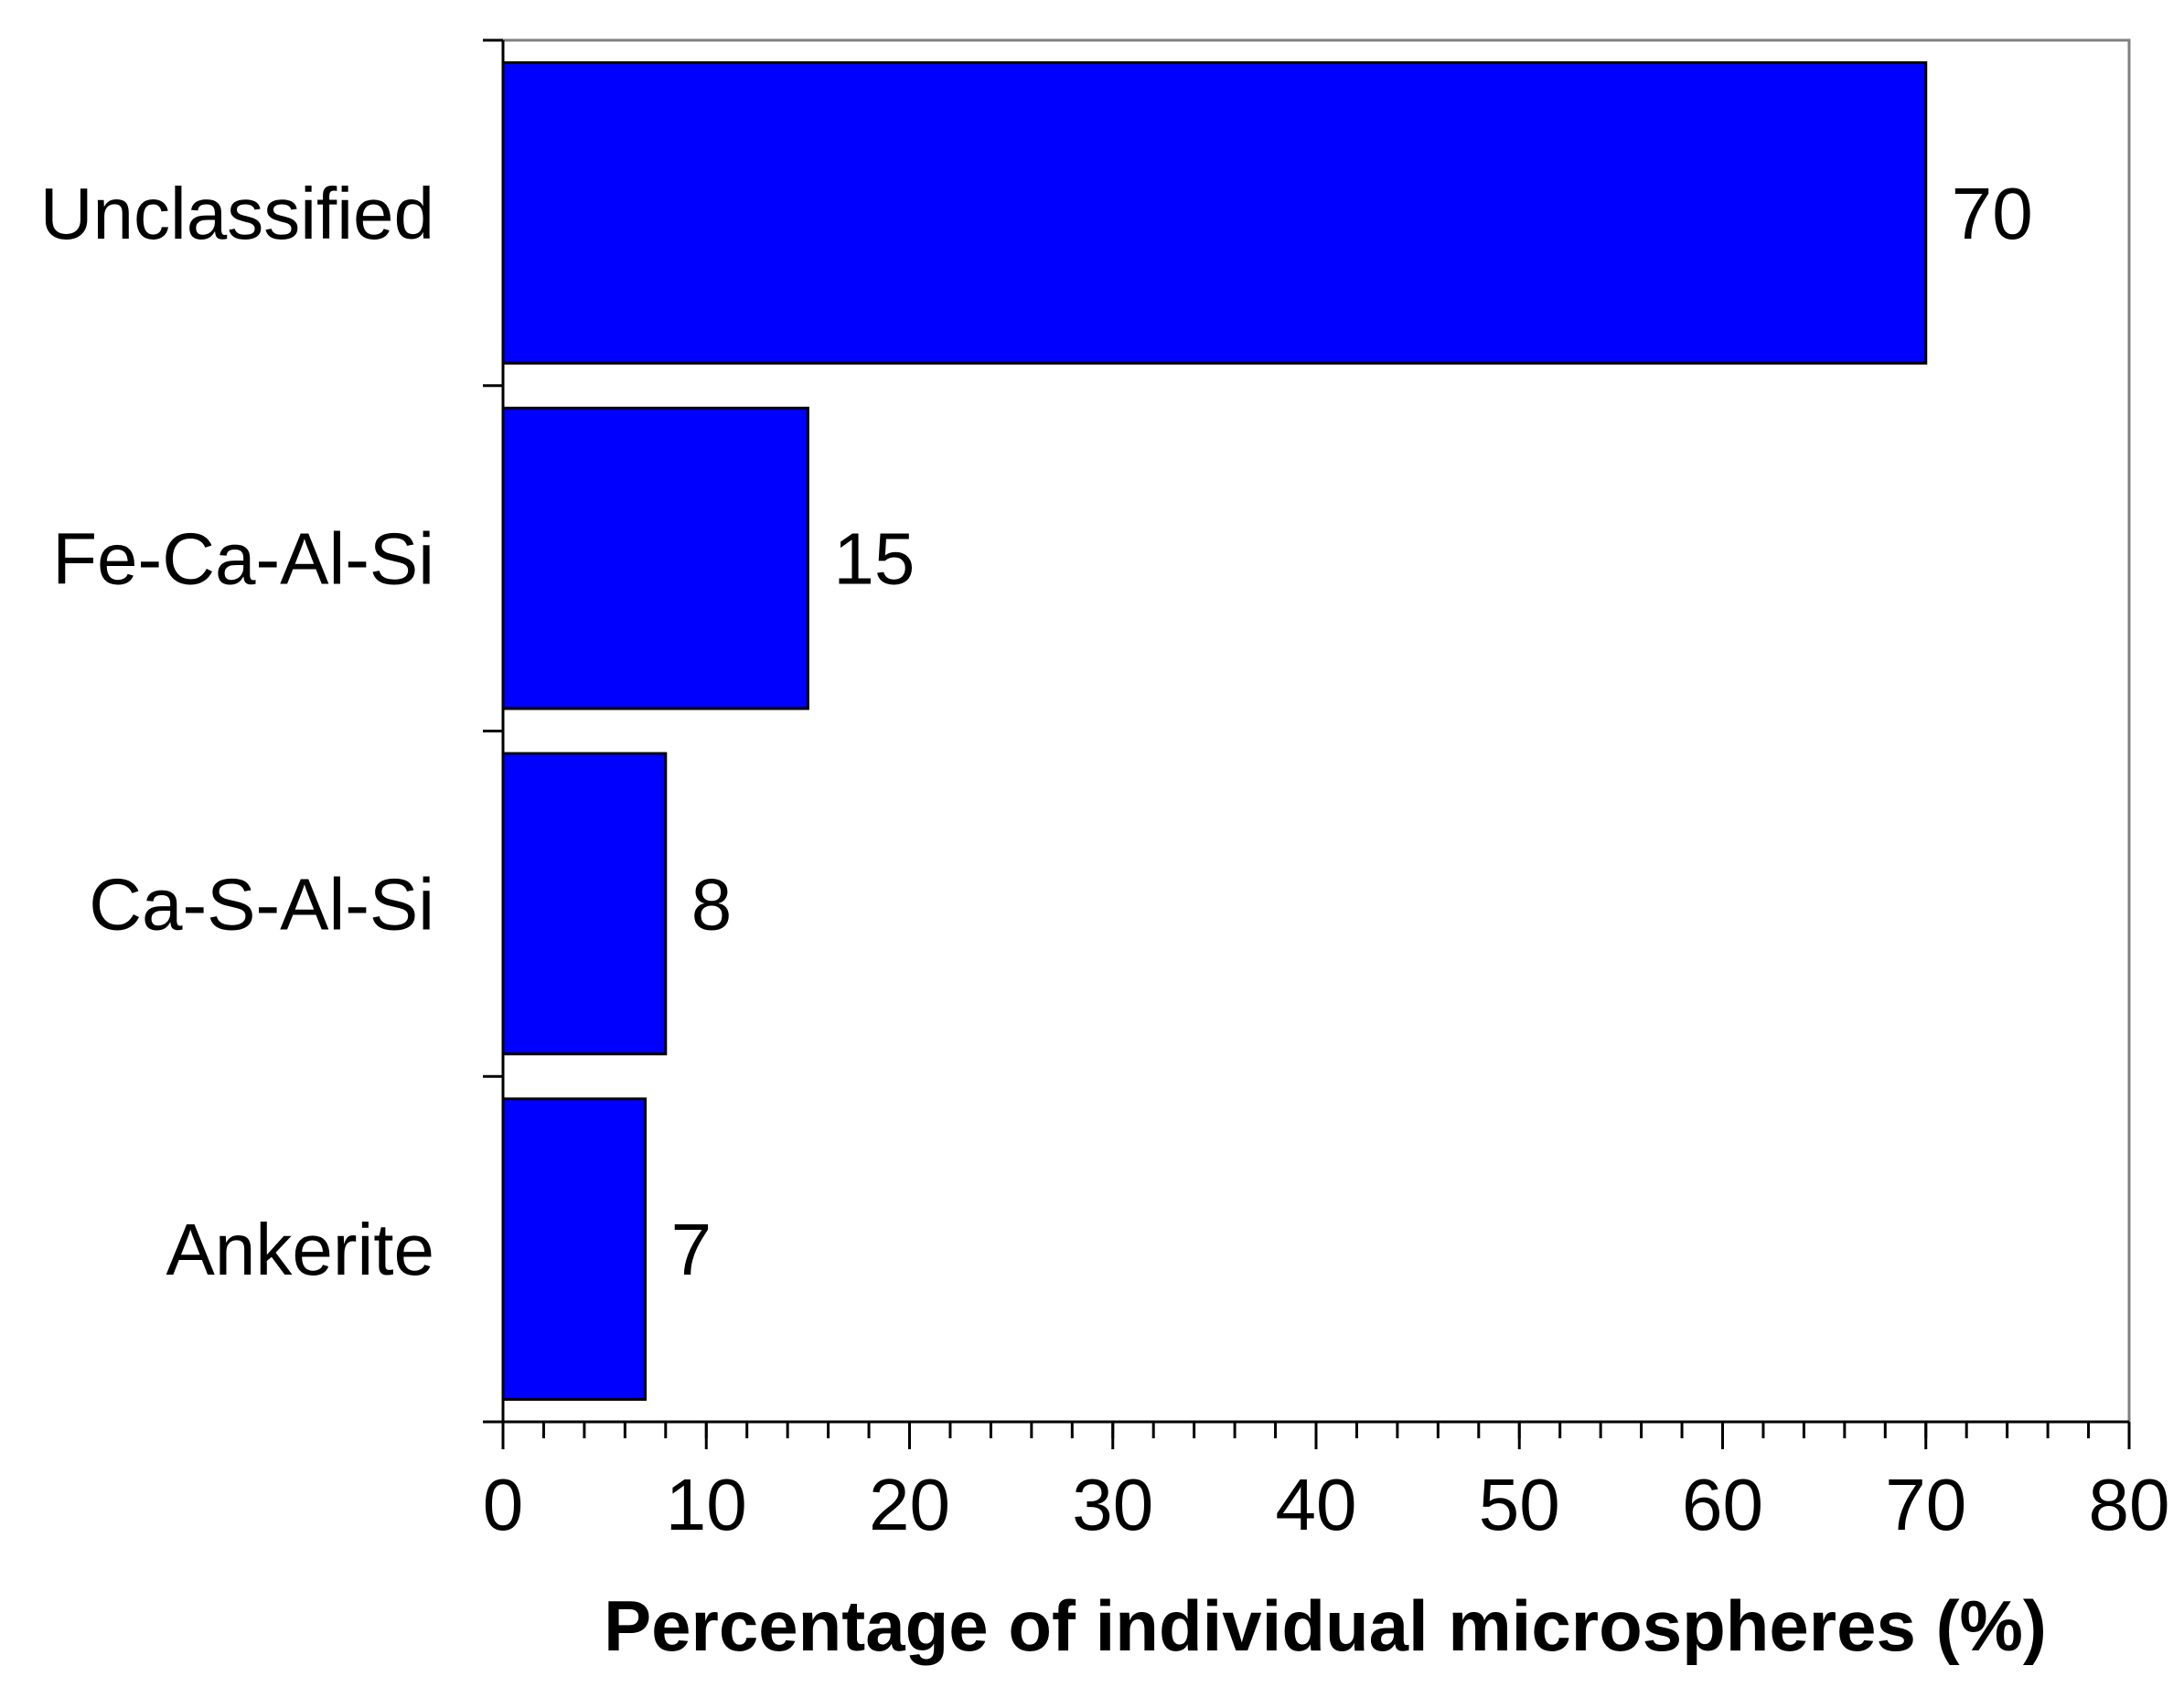 Image resolution: width=2184 pixels, height=1687 pixels. I want to click on category-label: Unclassified, so click(237, 213).